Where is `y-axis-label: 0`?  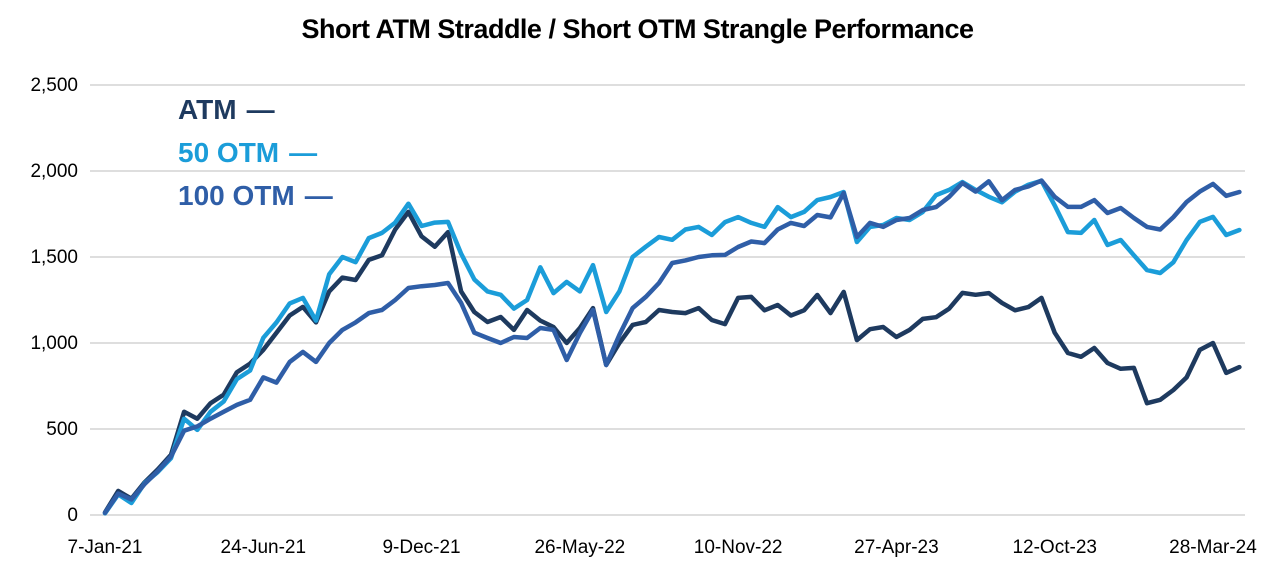 y-axis-label: 0 is located at coordinates (72, 515).